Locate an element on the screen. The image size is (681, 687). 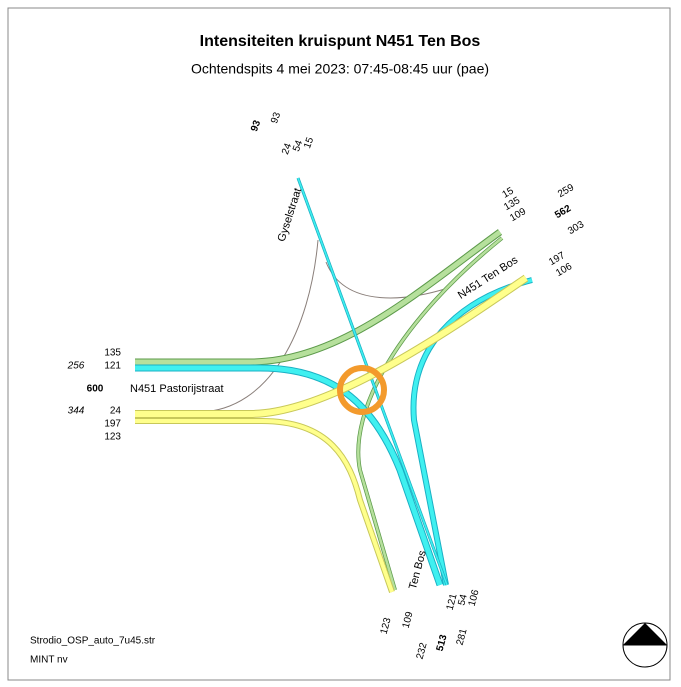
group-total: 281 is located at coordinates (462, 636).